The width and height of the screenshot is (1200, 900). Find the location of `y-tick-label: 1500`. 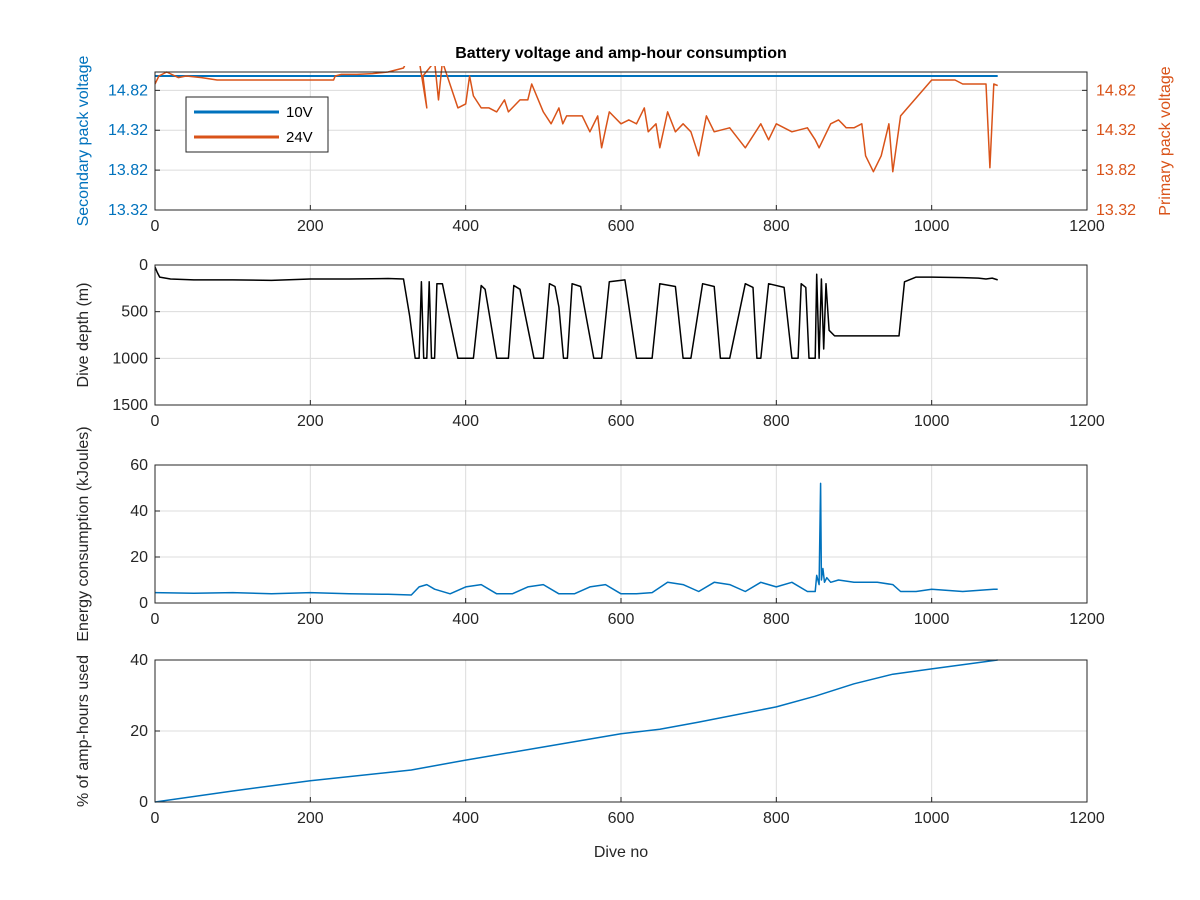

y-tick-label: 1500 is located at coordinates (130, 405).